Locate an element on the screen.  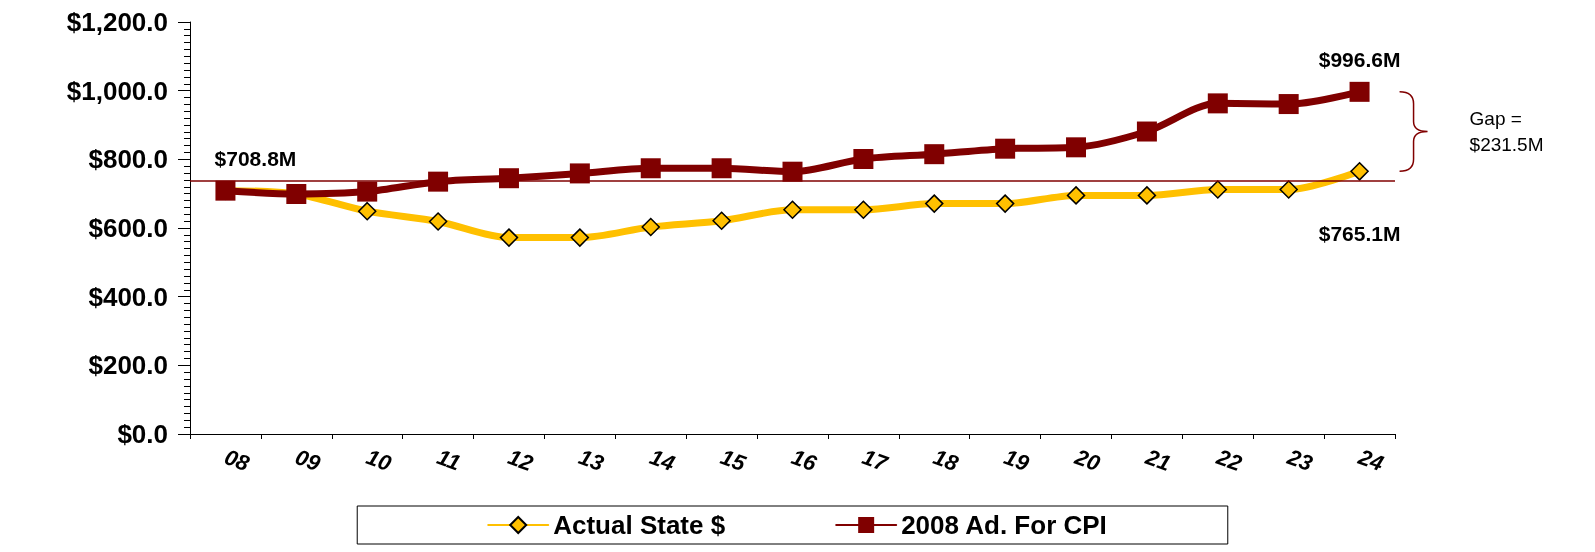
annotation: $996.6M is located at coordinates (1359, 59).